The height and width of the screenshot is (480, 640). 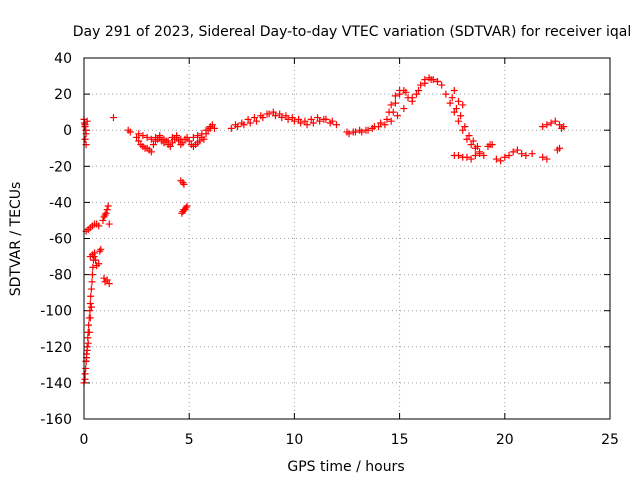 I want to click on x-tick-label: 20, so click(x=505, y=440).